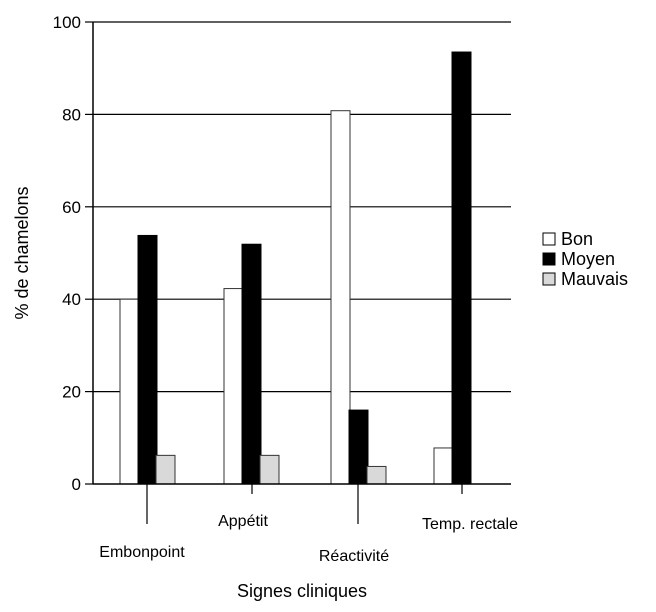  What do you see at coordinates (71, 207) in the screenshot?
I see `y-tick-label: 60` at bounding box center [71, 207].